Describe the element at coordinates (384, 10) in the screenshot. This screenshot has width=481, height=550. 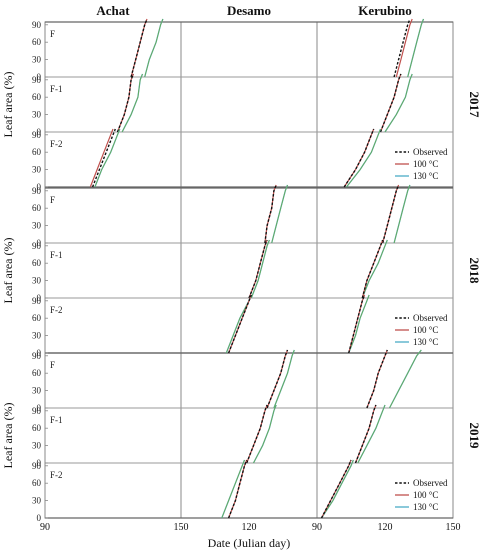
I see `cultivar-header: Kerubino` at that location.